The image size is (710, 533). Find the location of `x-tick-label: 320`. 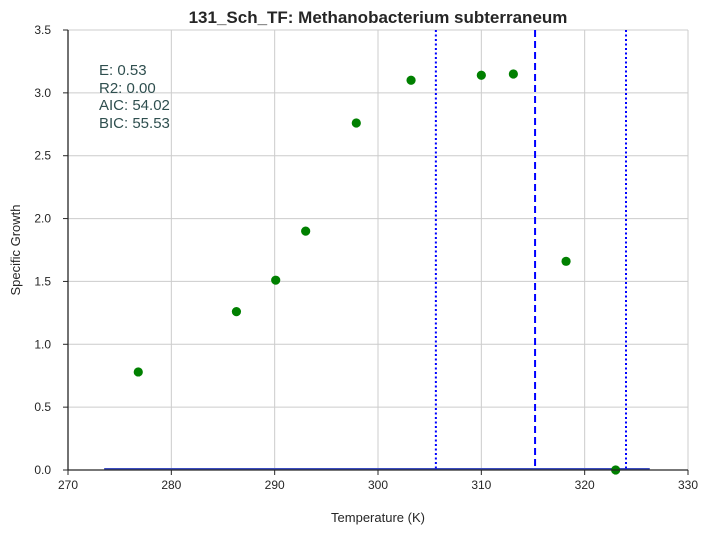

x-tick-label: 320 is located at coordinates (585, 485).